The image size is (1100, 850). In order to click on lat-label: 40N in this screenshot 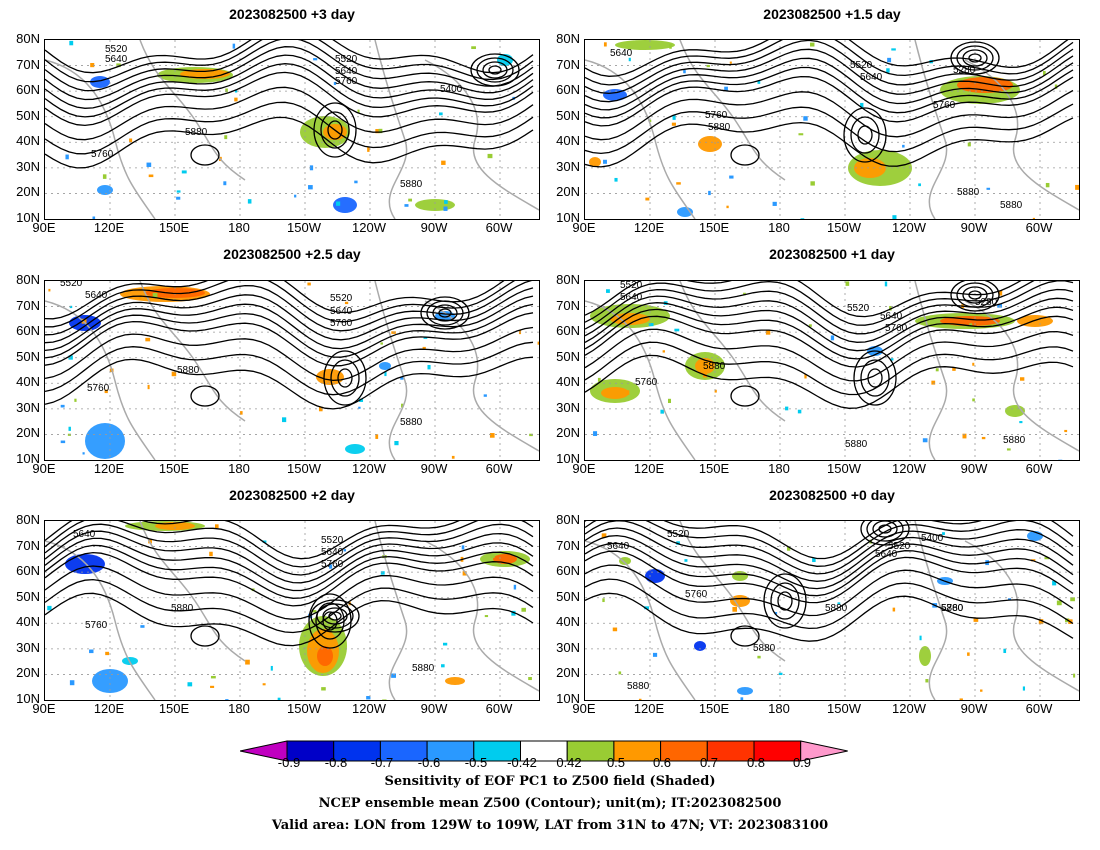, I will do `click(28, 382)`.